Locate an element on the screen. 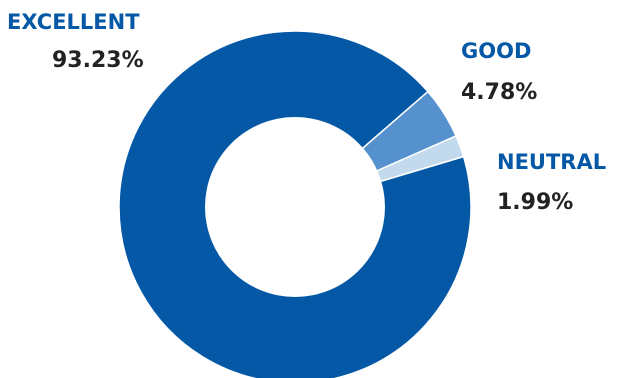  slice-label-excellent: EXCELLENT is located at coordinates (73, 22).